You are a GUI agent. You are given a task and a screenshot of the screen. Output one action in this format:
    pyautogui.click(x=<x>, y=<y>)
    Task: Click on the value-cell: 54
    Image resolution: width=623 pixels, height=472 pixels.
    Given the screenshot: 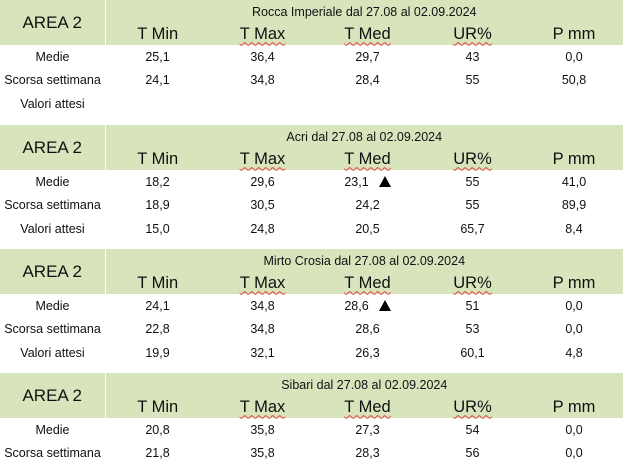 What is the action you would take?
    pyautogui.click(x=472, y=430)
    